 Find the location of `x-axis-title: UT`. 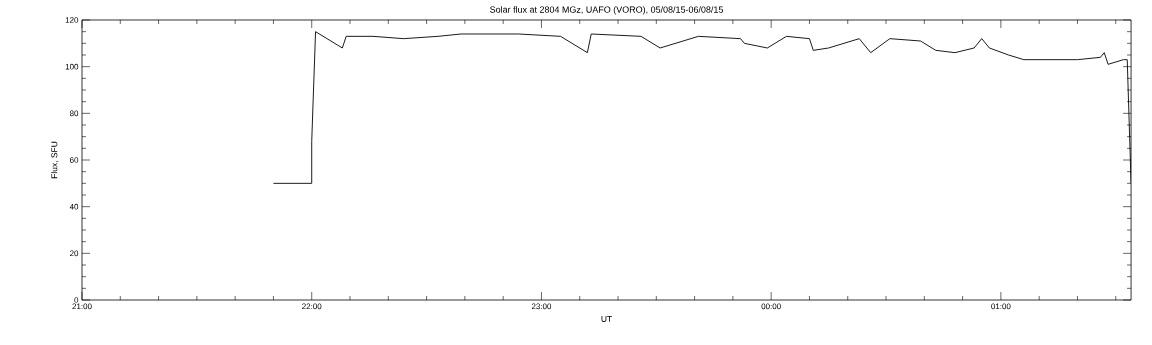

x-axis-title: UT is located at coordinates (606, 319).